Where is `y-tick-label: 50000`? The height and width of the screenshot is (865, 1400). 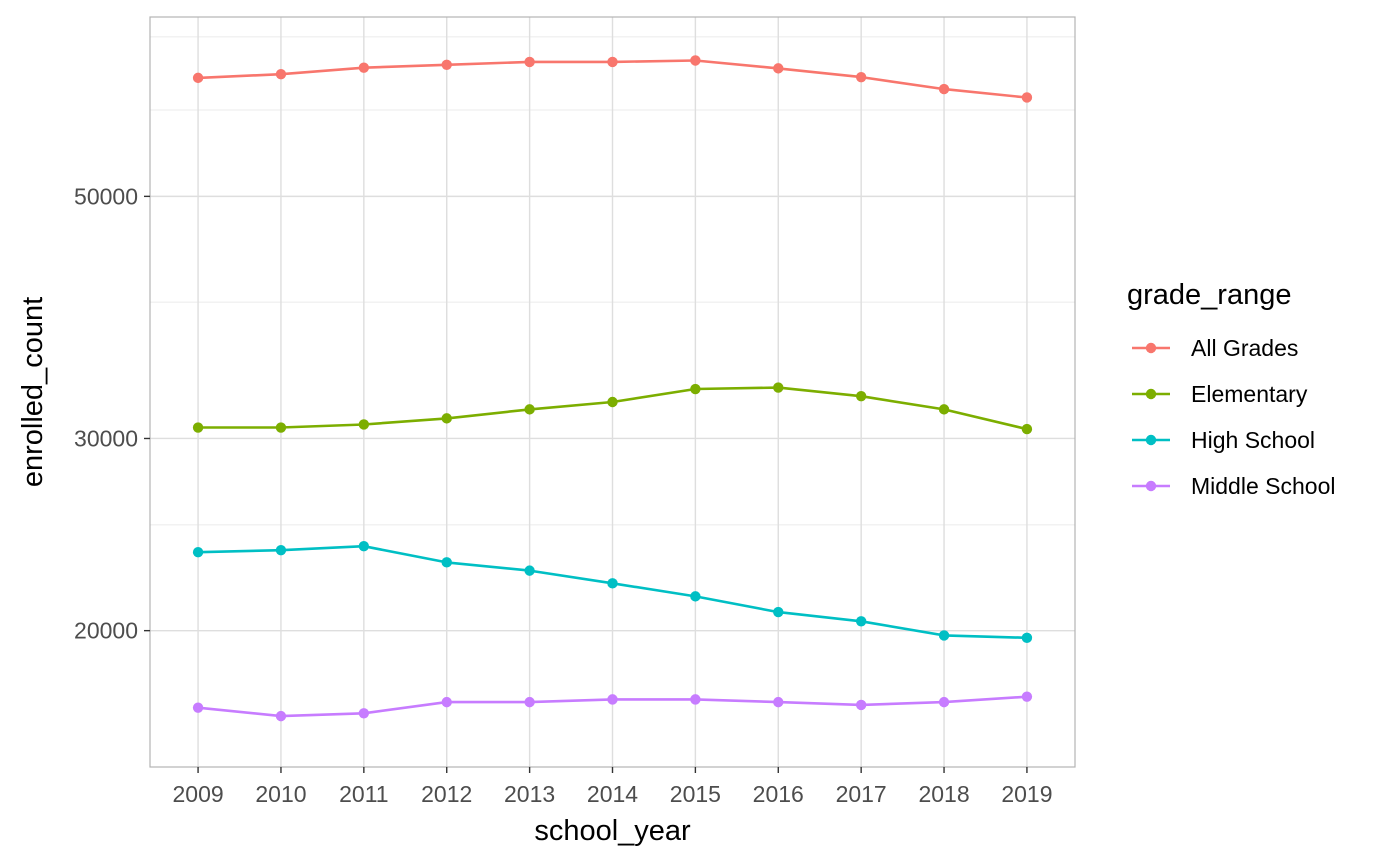 y-tick-label: 50000 is located at coordinates (106, 196).